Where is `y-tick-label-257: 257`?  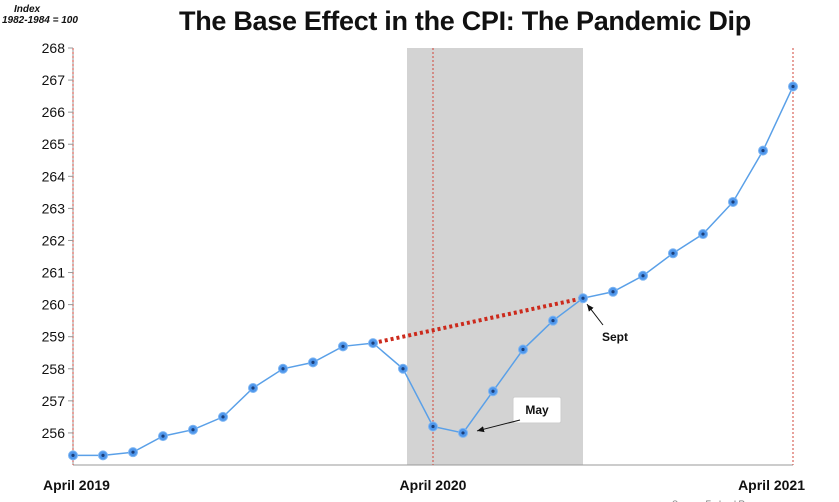 y-tick-label-257: 257 is located at coordinates (54, 401).